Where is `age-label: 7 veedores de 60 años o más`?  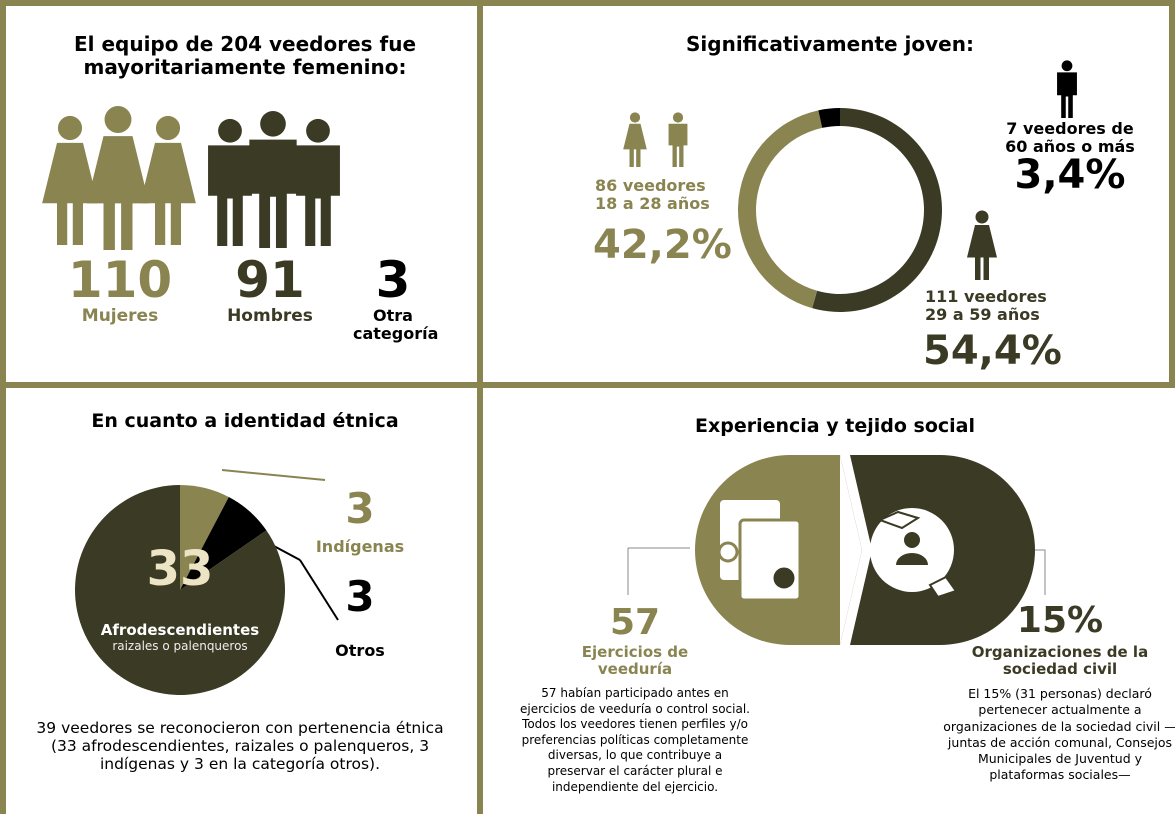
age-label: 7 veedores de 60 años o más is located at coordinates (1070, 138).